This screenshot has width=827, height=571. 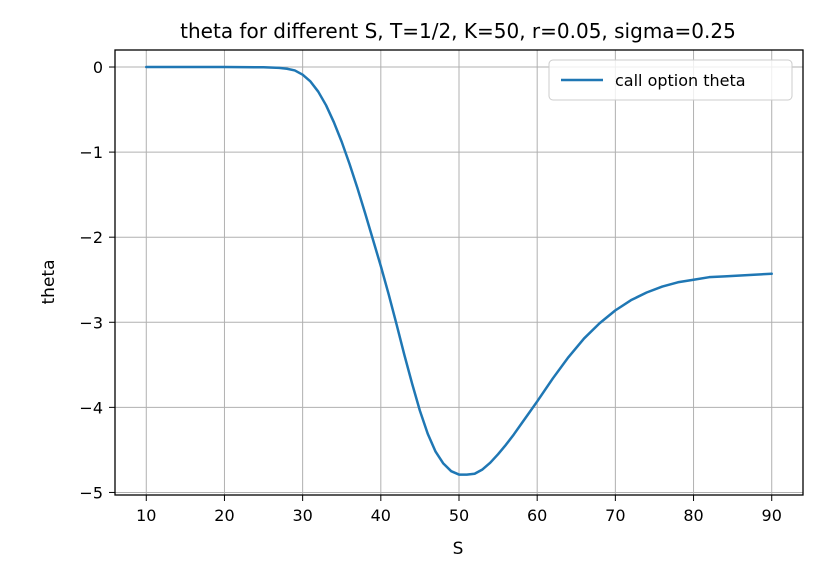 I want to click on y-tick-label: −3, so click(x=91, y=322).